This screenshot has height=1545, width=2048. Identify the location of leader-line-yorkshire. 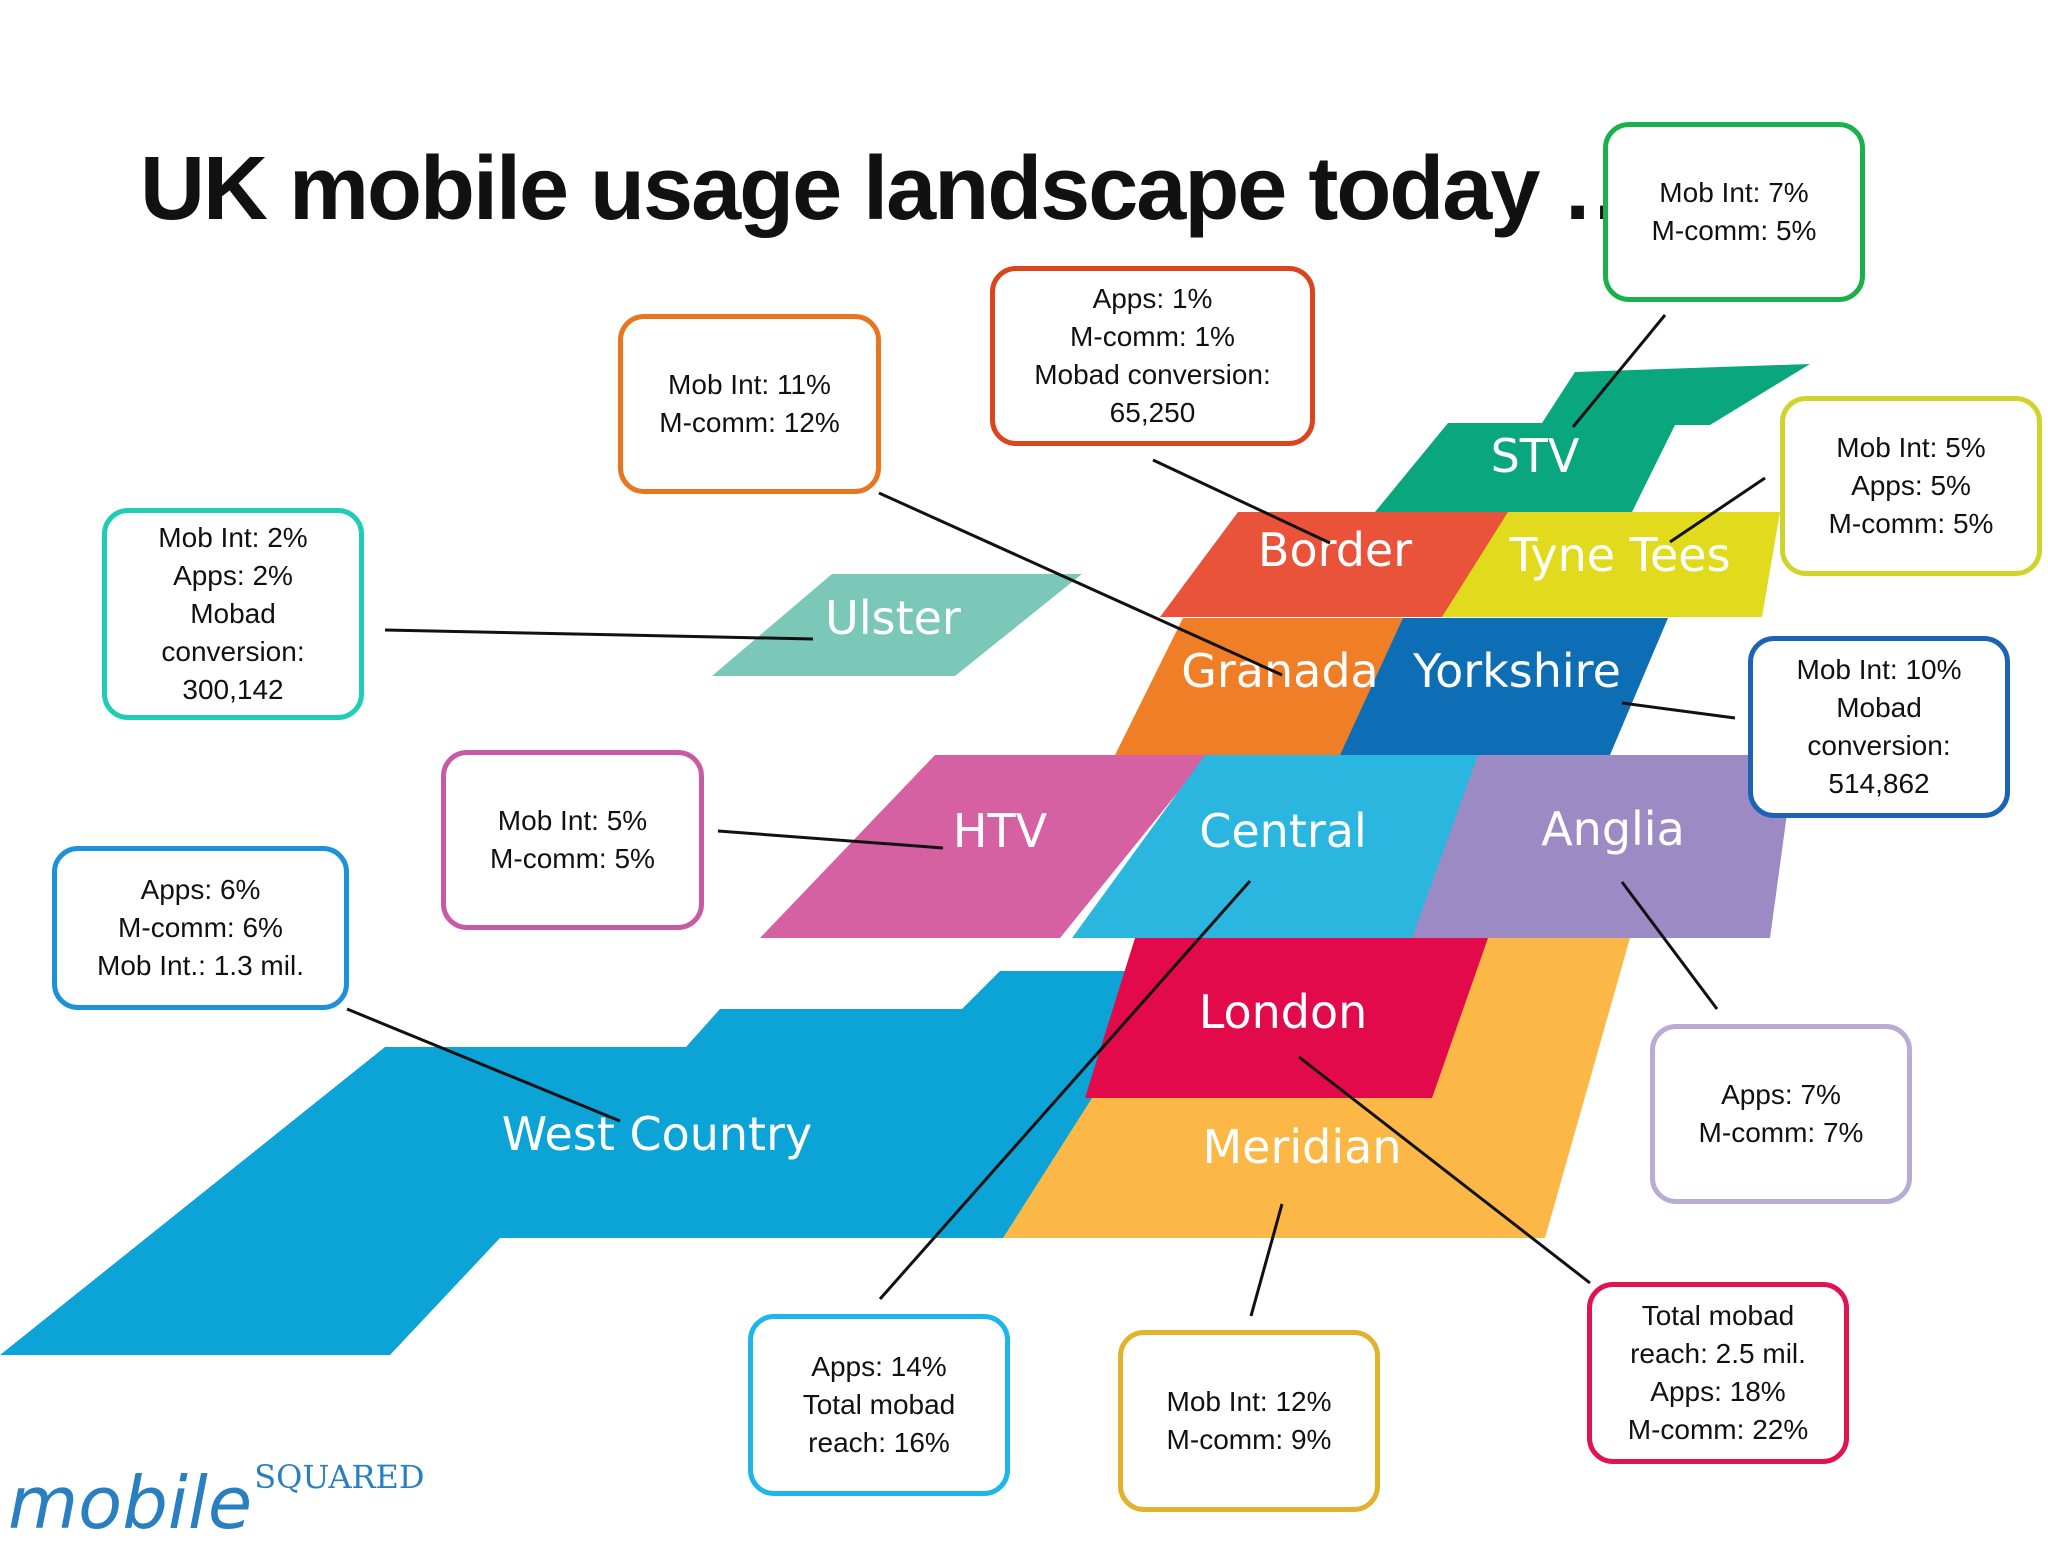
(1678, 710).